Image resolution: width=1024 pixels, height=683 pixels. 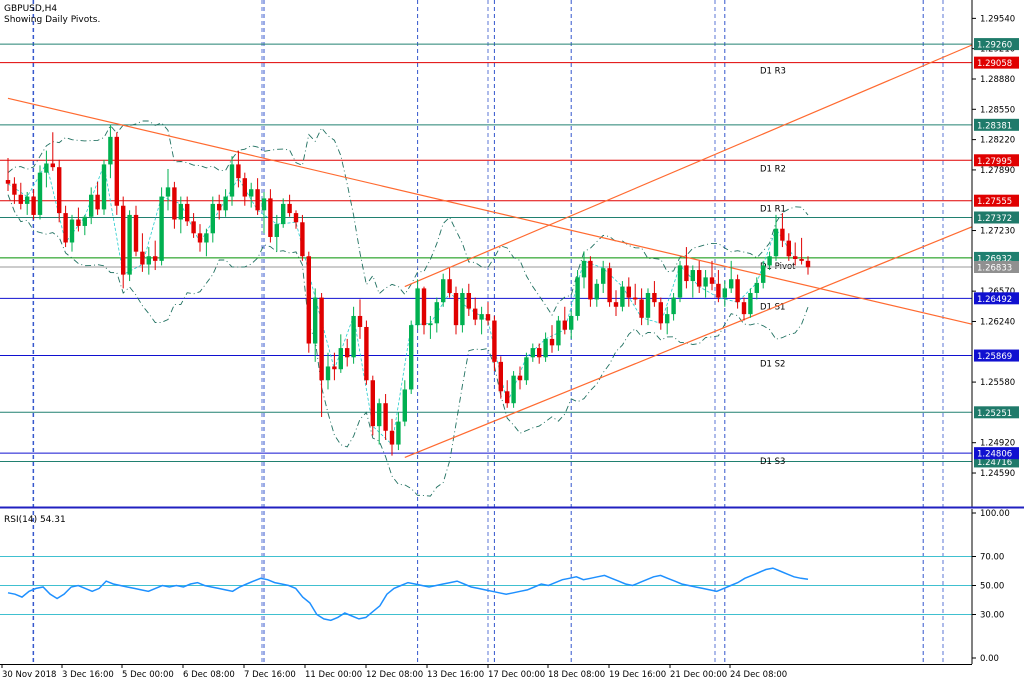 What do you see at coordinates (394, 675) in the screenshot?
I see `time-tick-label: 12 Dec 08:00` at bounding box center [394, 675].